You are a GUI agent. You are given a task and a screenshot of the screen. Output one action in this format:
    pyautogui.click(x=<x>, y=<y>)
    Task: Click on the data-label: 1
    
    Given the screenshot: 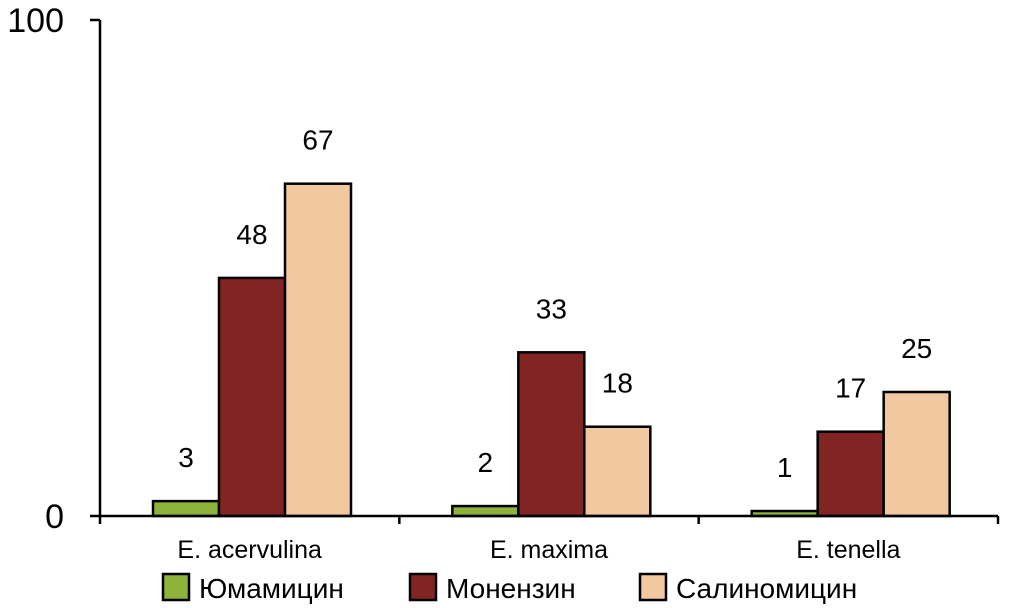 What is the action you would take?
    pyautogui.click(x=785, y=467)
    